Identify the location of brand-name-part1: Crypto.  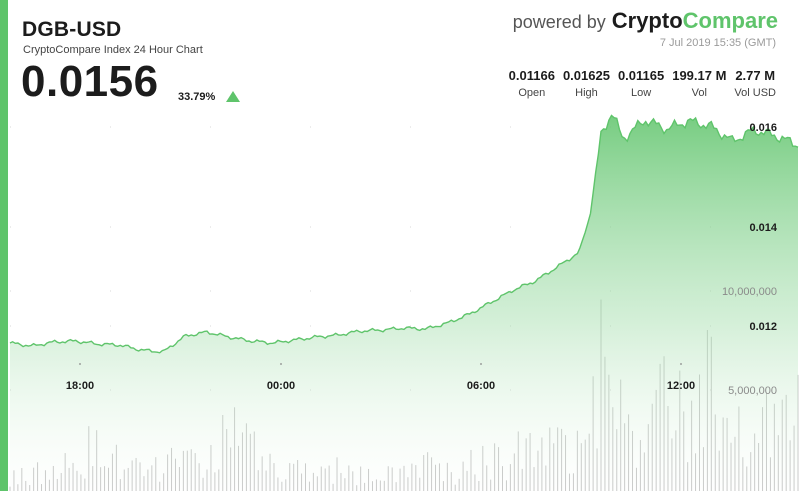
(647, 20).